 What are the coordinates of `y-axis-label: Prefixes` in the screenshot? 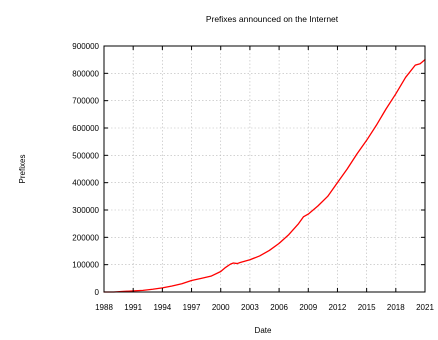 It's located at (22, 169).